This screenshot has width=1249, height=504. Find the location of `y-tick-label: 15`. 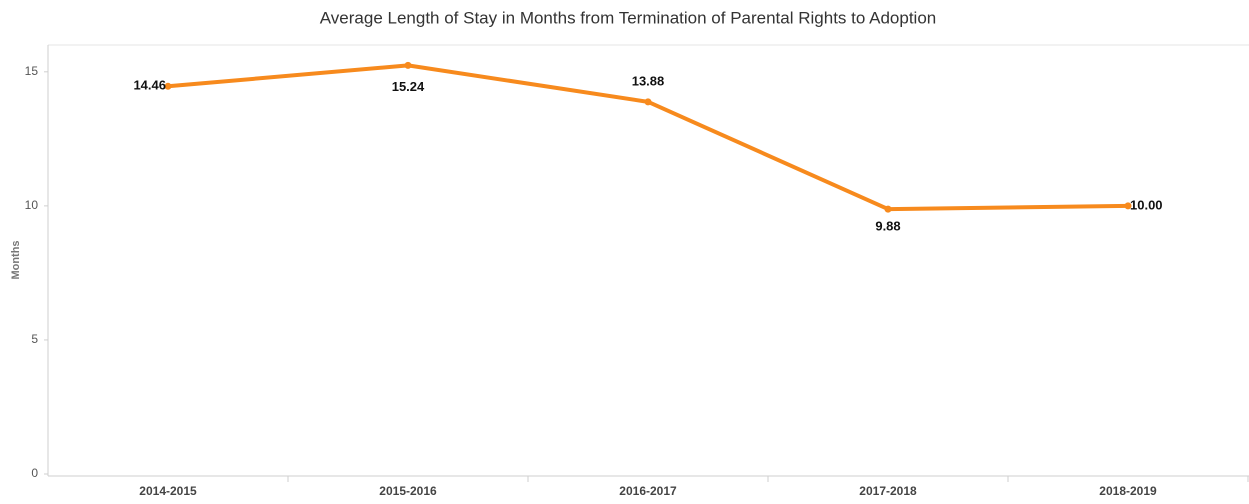

y-tick-label: 15 is located at coordinates (32, 71).